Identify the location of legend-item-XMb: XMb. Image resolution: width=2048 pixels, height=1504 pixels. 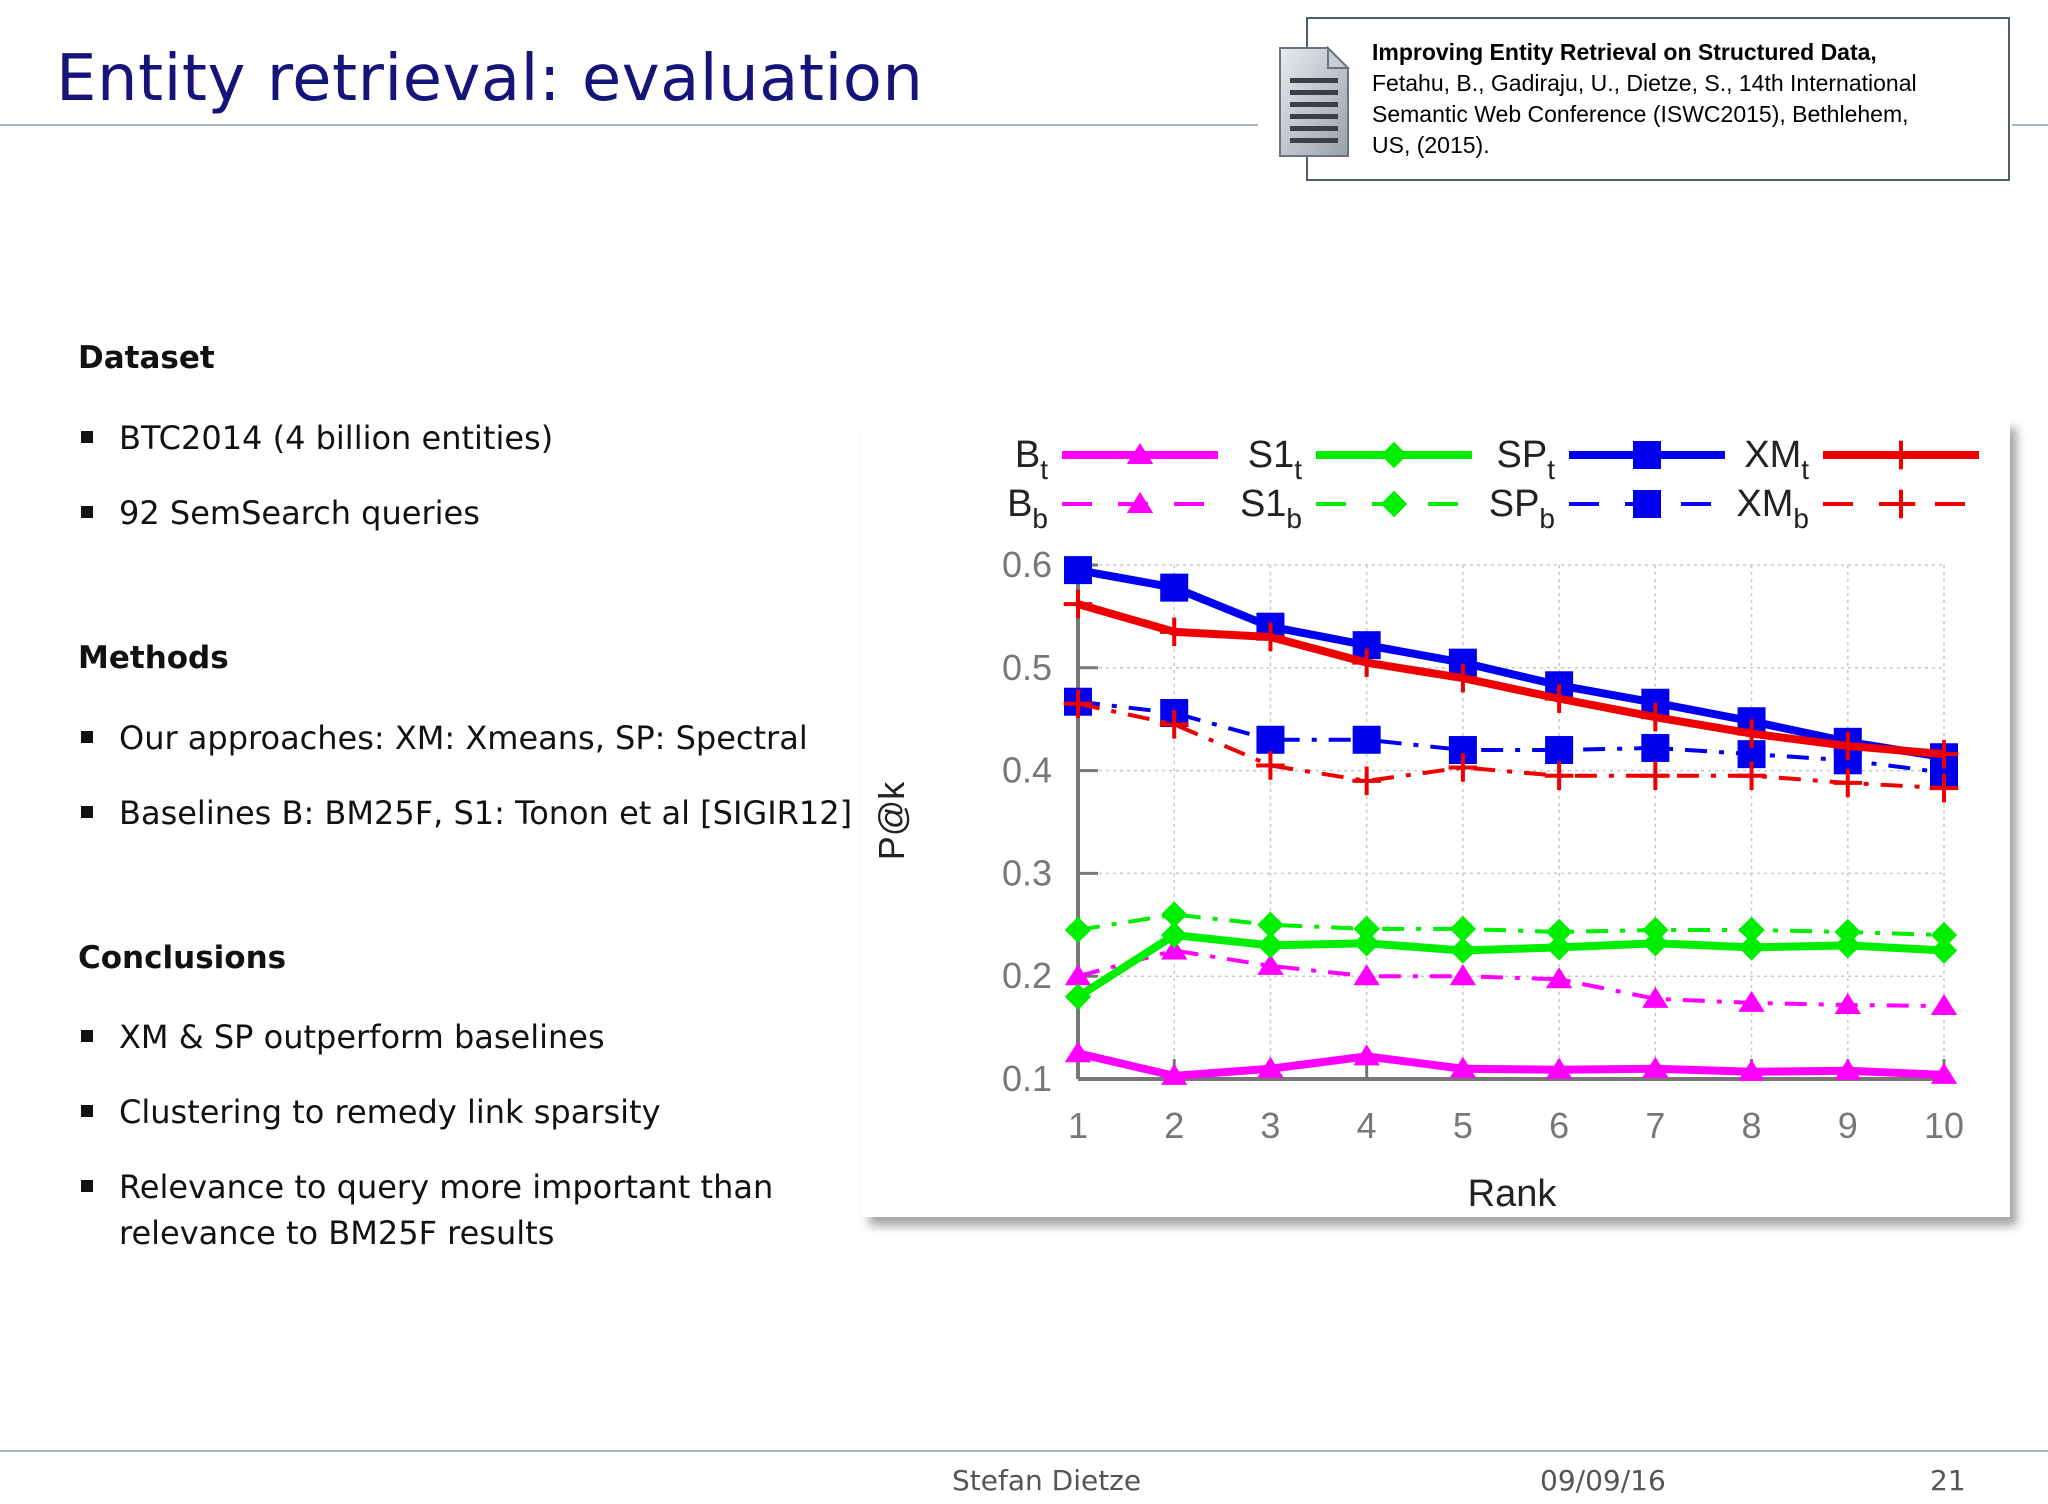
(1857, 508).